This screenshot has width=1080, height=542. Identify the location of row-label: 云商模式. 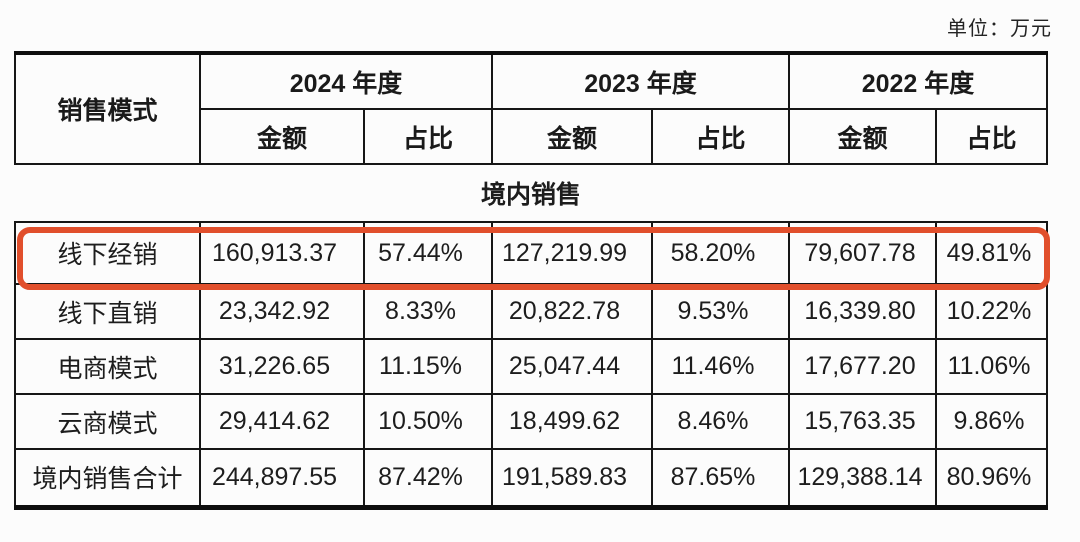
(107, 421).